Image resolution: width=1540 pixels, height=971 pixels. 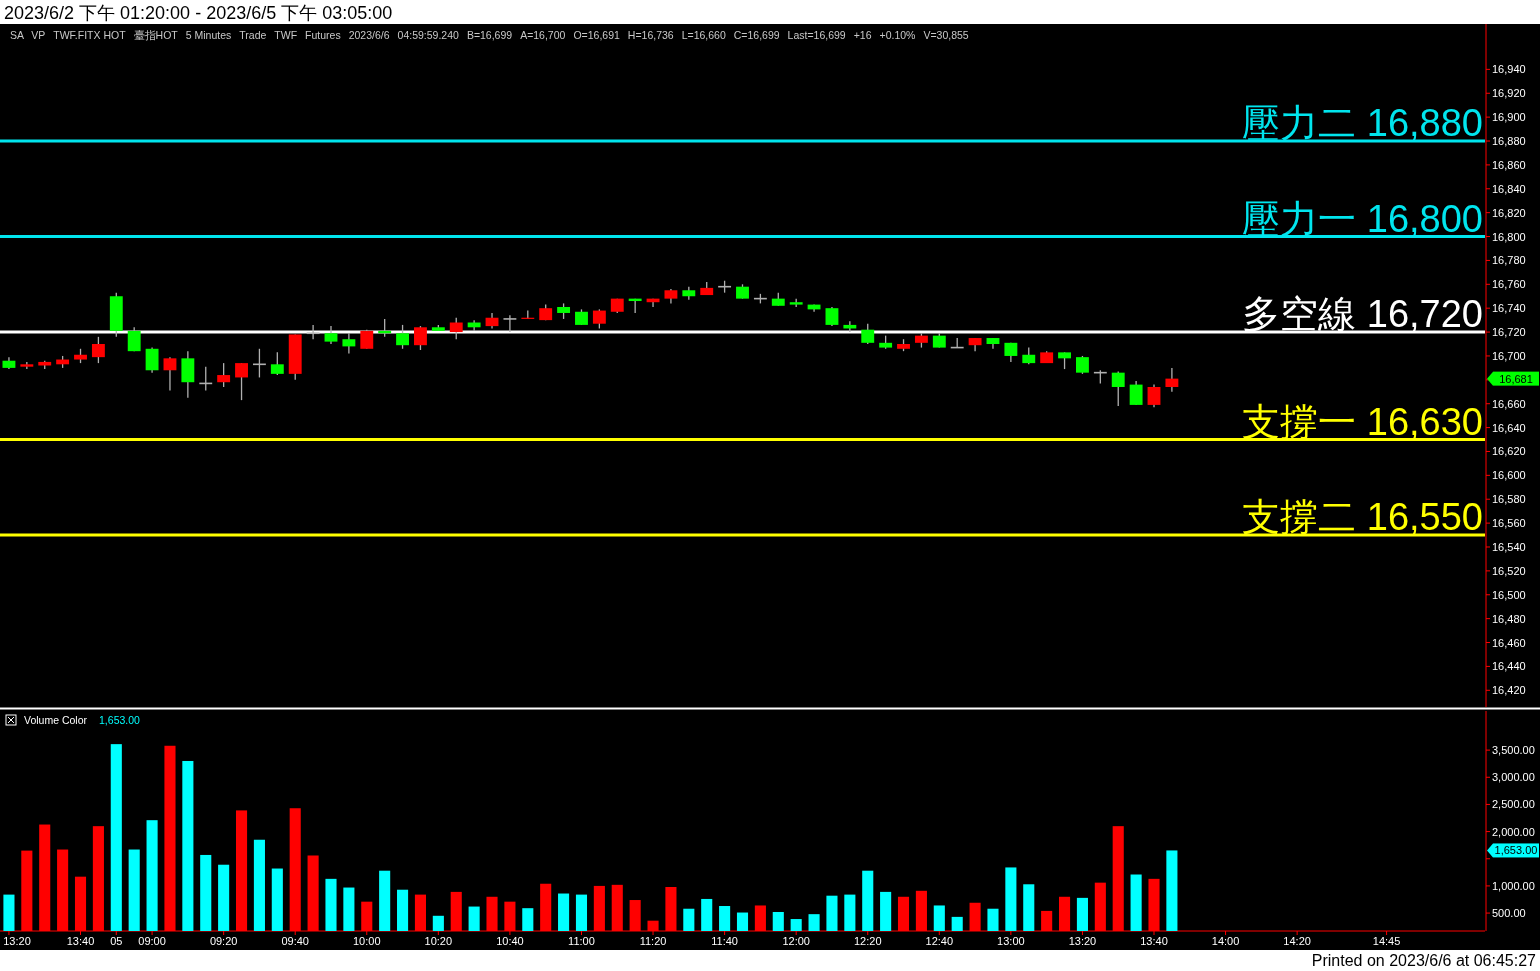 I want to click on annotation: 04:59:59.240, so click(x=428, y=35).